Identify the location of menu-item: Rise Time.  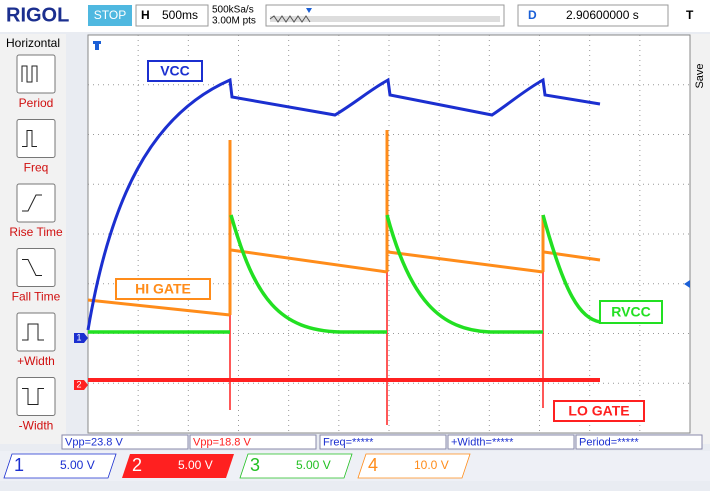
(36, 211).